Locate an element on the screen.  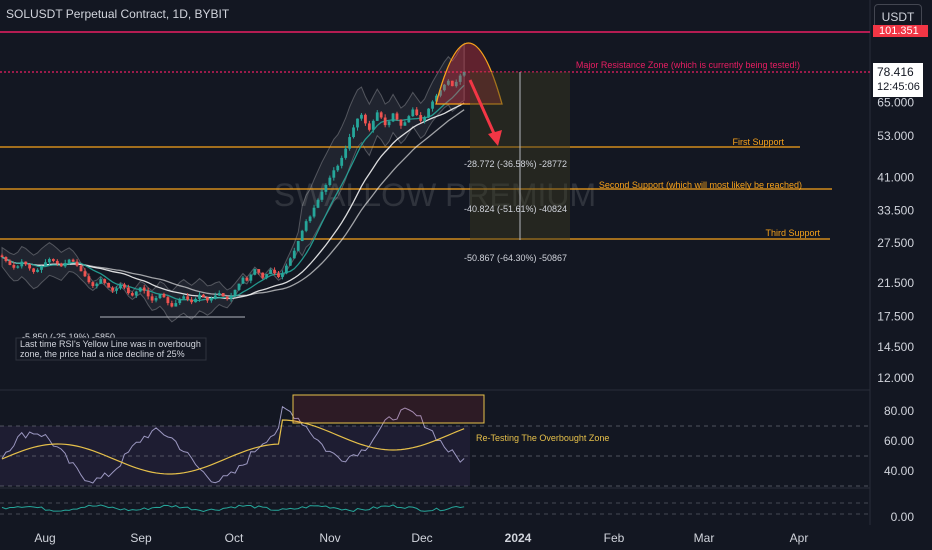
overbought-box is located at coordinates (388, 409).